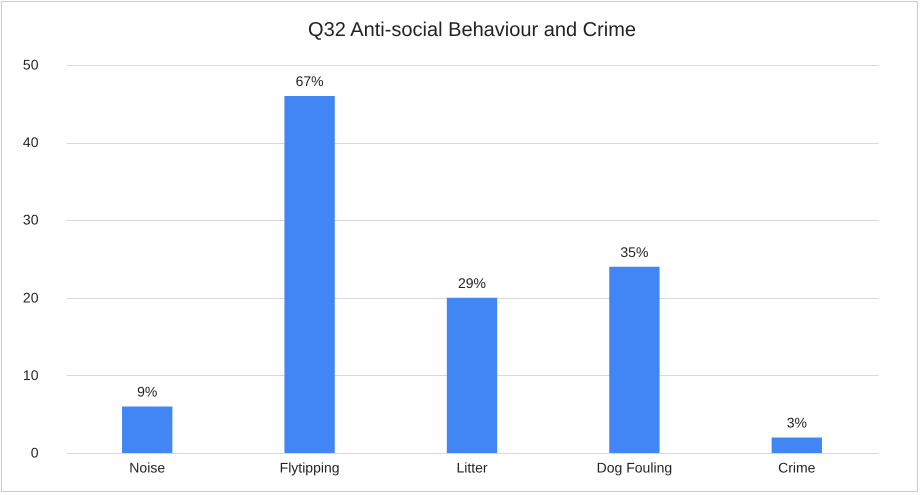 The height and width of the screenshot is (495, 921). What do you see at coordinates (797, 468) in the screenshot?
I see `x-tick-label: Crime` at bounding box center [797, 468].